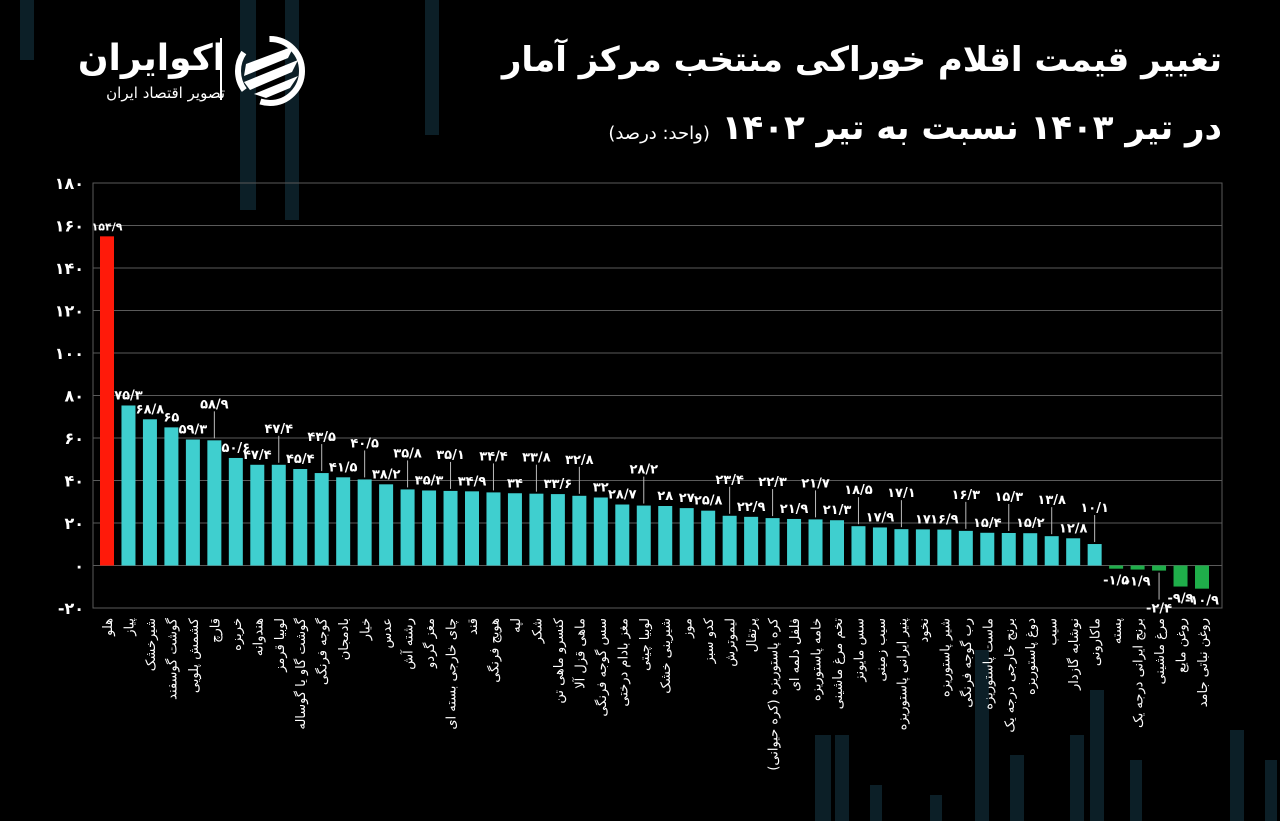  I want to click on category-label: نخود, so click(924, 630).